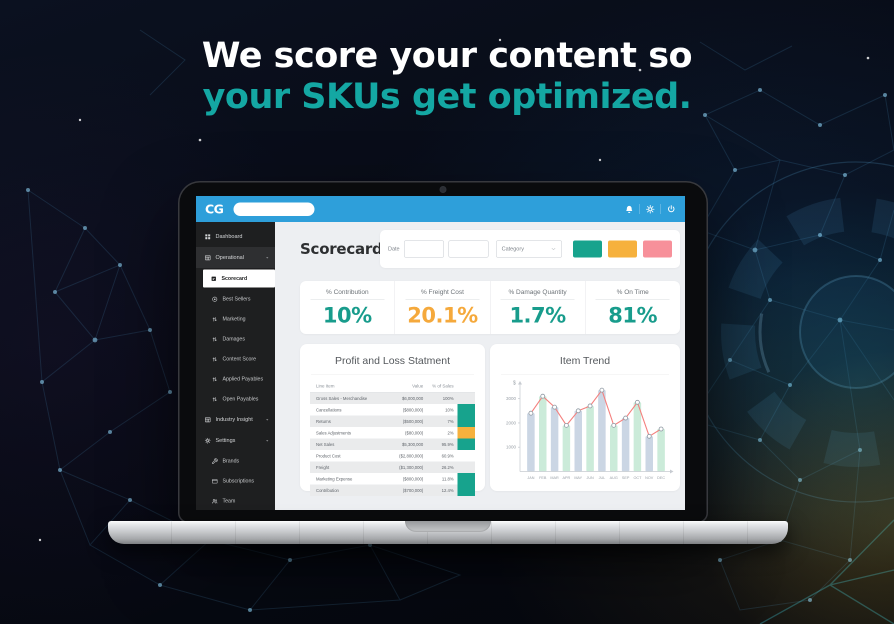 The image size is (894, 624). I want to click on sidebar-item-label: Team, so click(229, 501).